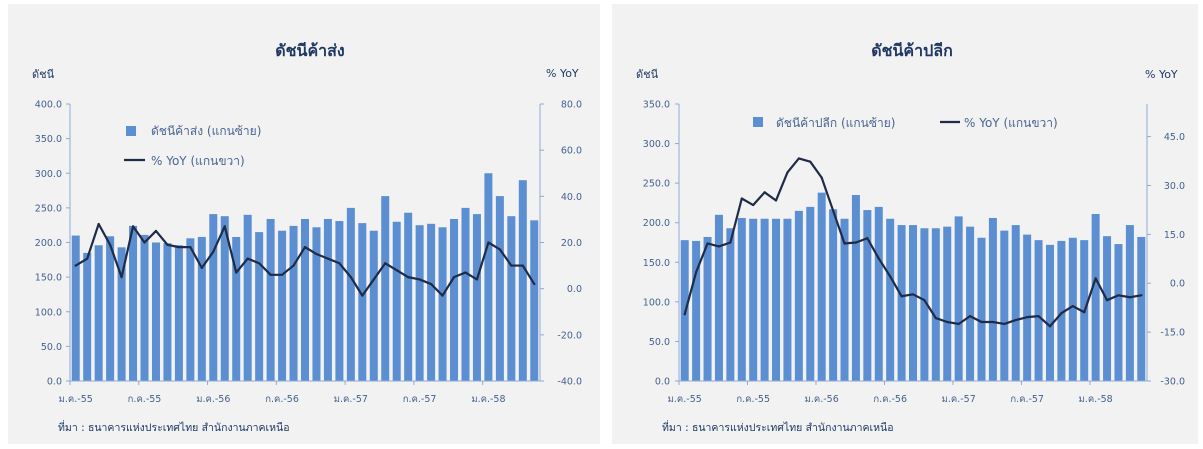  What do you see at coordinates (912, 50) in the screenshot?
I see `chart-title: ดัชนีค้าปลีก` at bounding box center [912, 50].